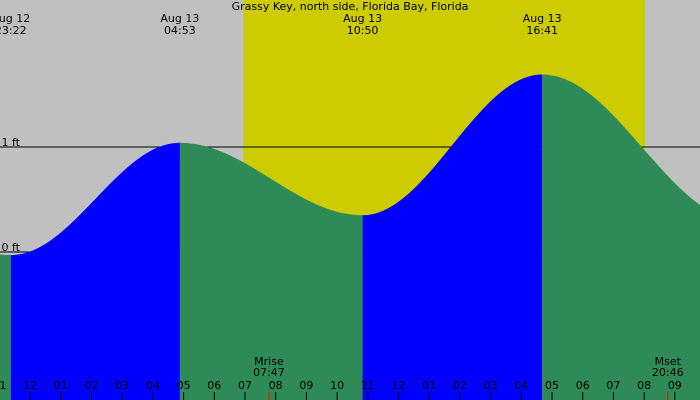 Image resolution: width=700 pixels, height=400 pixels. I want to click on moon-event-label: Mrise, so click(269, 361).